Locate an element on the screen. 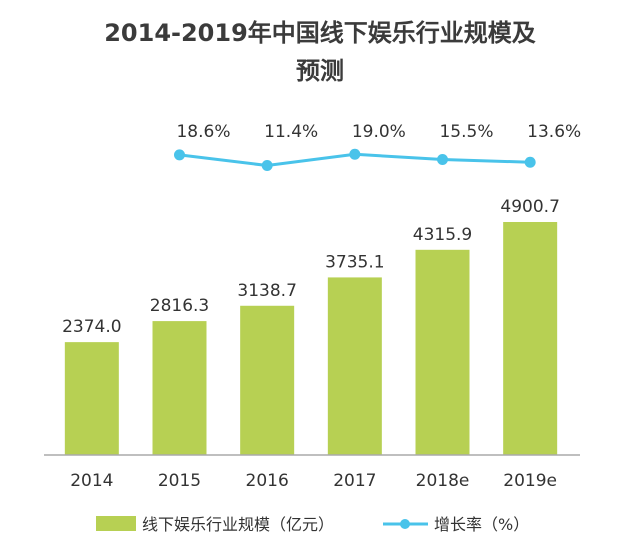 The height and width of the screenshot is (544, 634). growth-point-2015 is located at coordinates (179, 155).